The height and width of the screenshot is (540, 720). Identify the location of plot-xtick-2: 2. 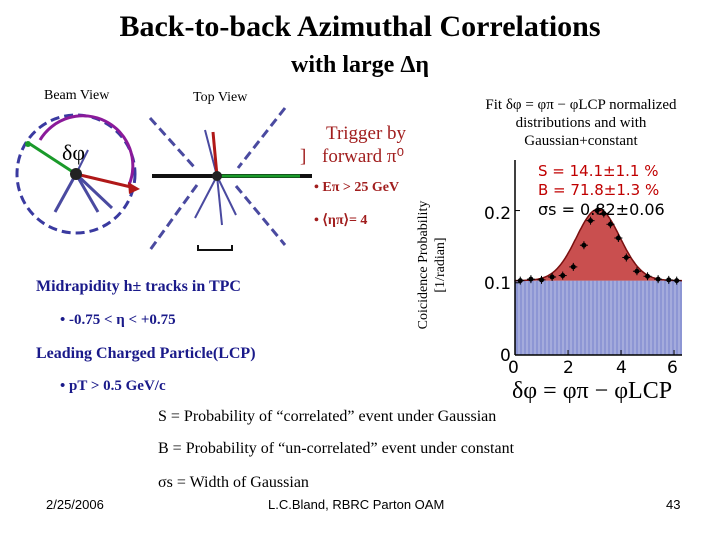
(568, 368).